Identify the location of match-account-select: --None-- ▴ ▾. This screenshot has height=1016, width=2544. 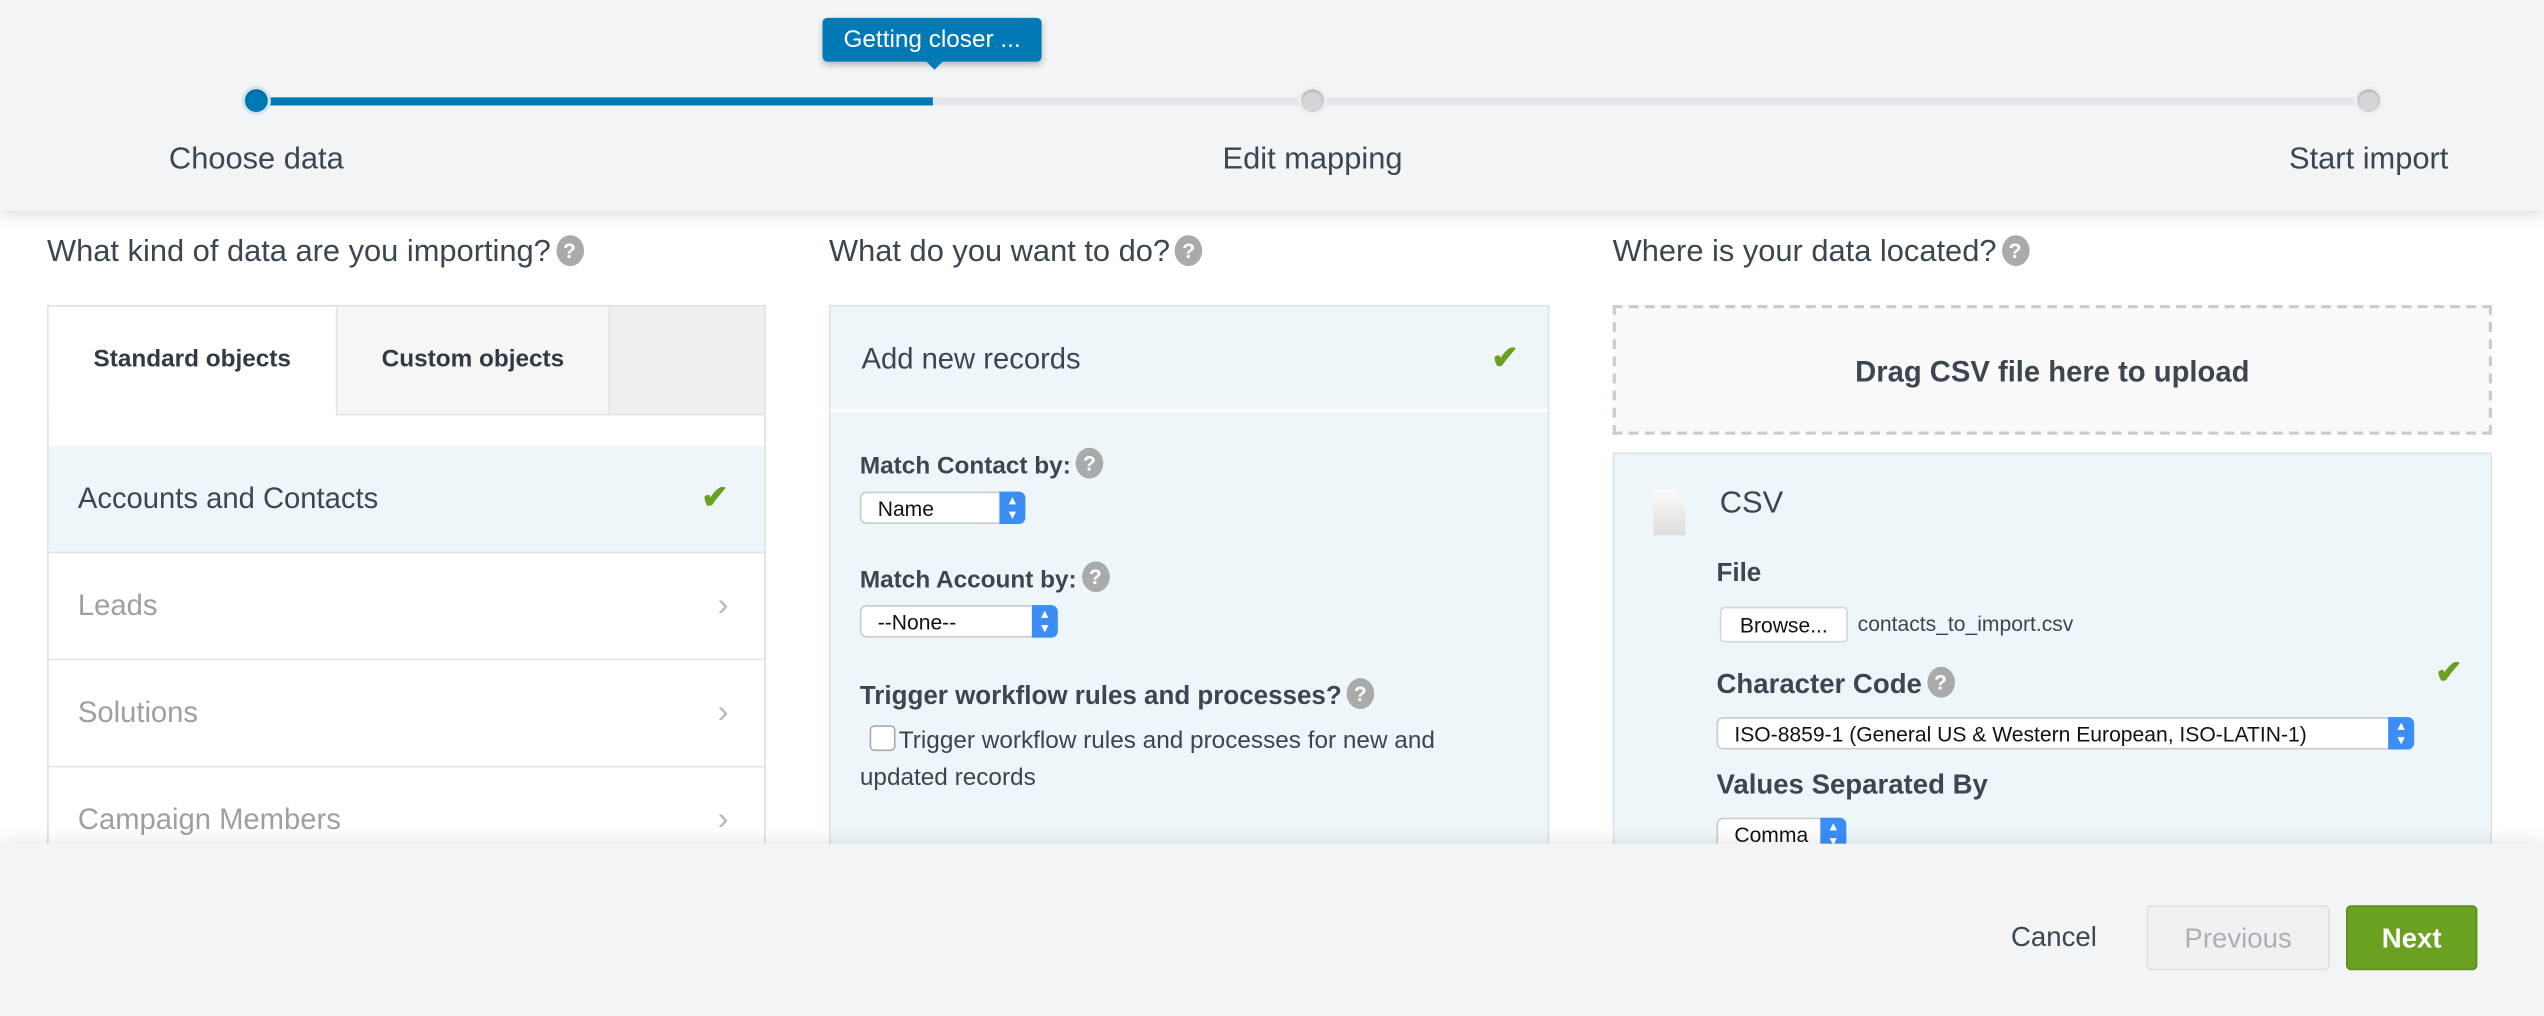
(958, 621).